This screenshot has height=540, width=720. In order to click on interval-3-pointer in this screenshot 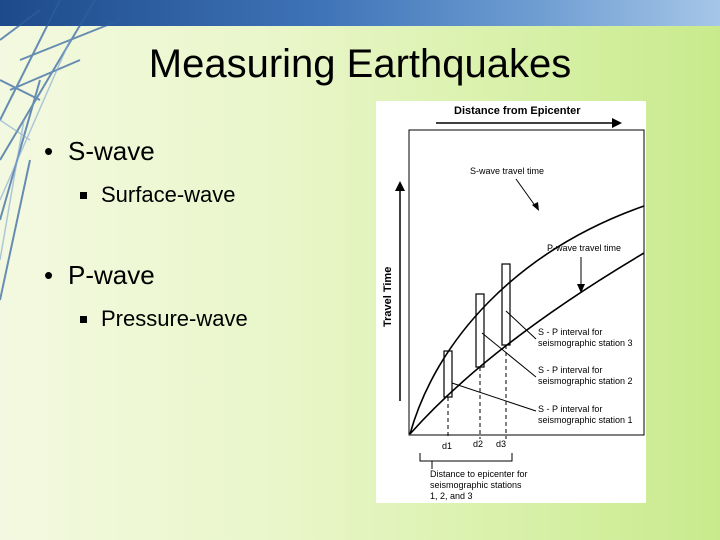, I will do `click(521, 325)`.